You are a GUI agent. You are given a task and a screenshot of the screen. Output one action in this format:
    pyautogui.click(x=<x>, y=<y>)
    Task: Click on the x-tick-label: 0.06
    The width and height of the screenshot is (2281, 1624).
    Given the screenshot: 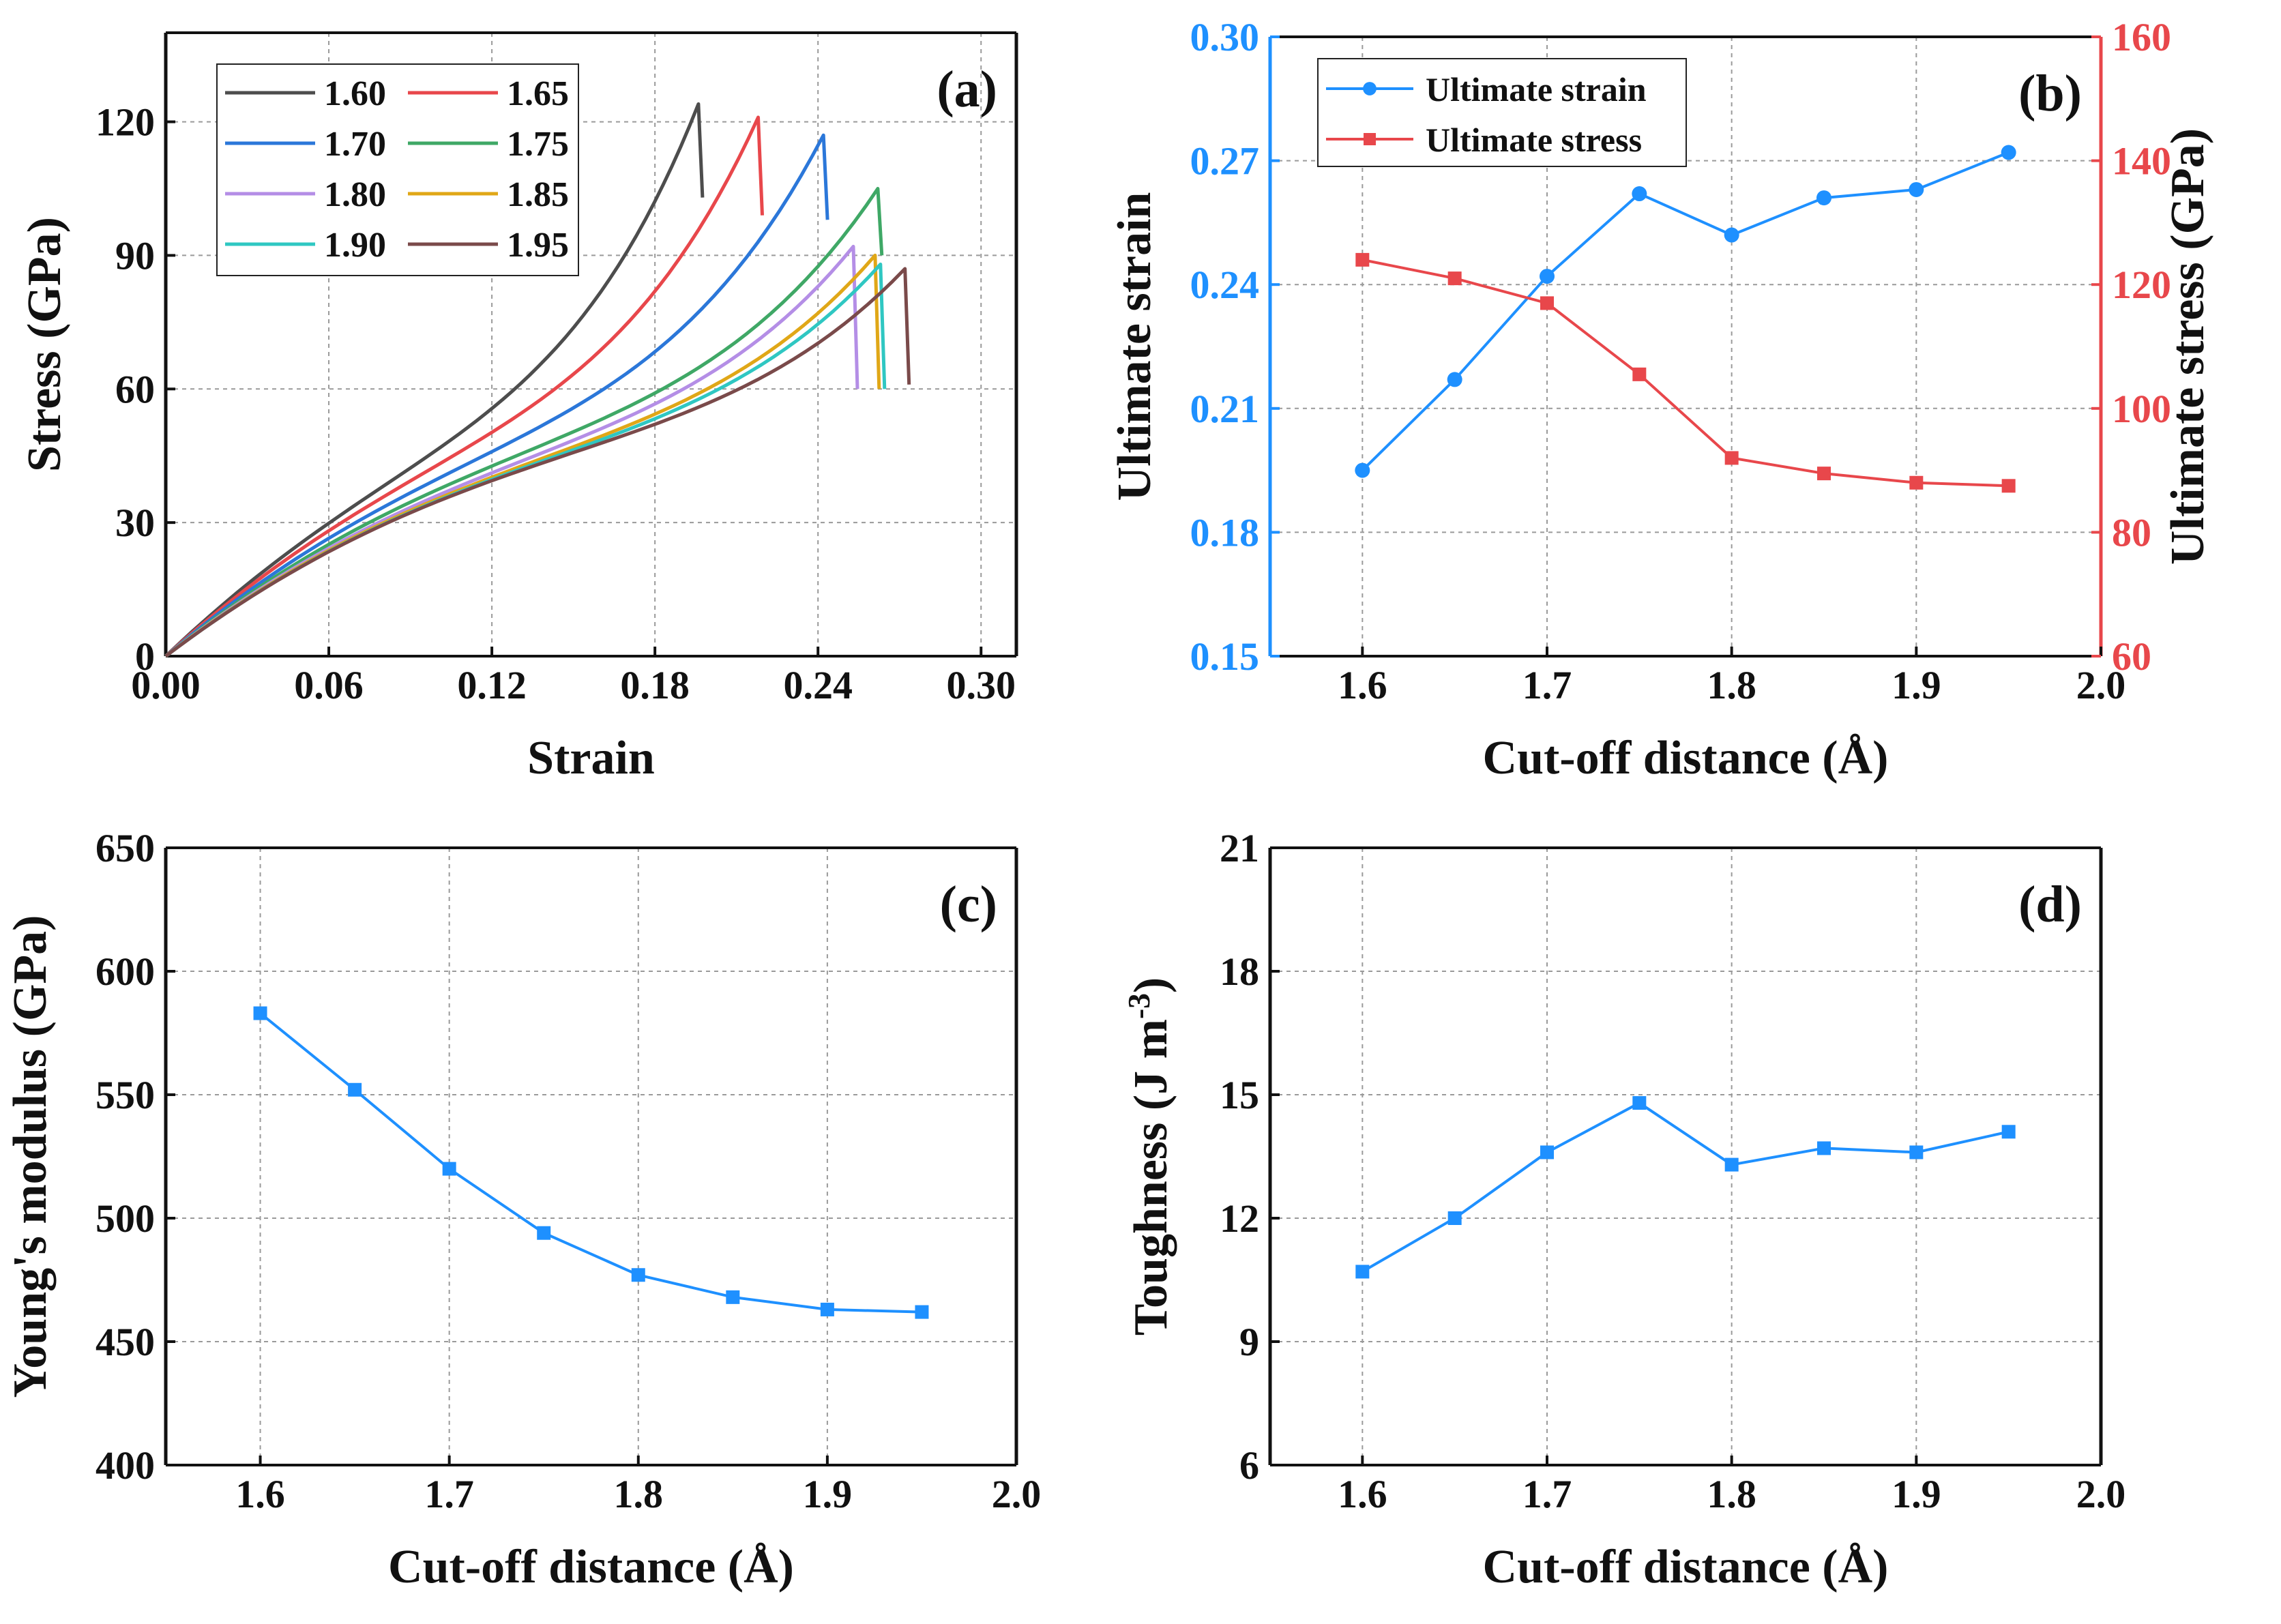 What is the action you would take?
    pyautogui.click(x=329, y=685)
    